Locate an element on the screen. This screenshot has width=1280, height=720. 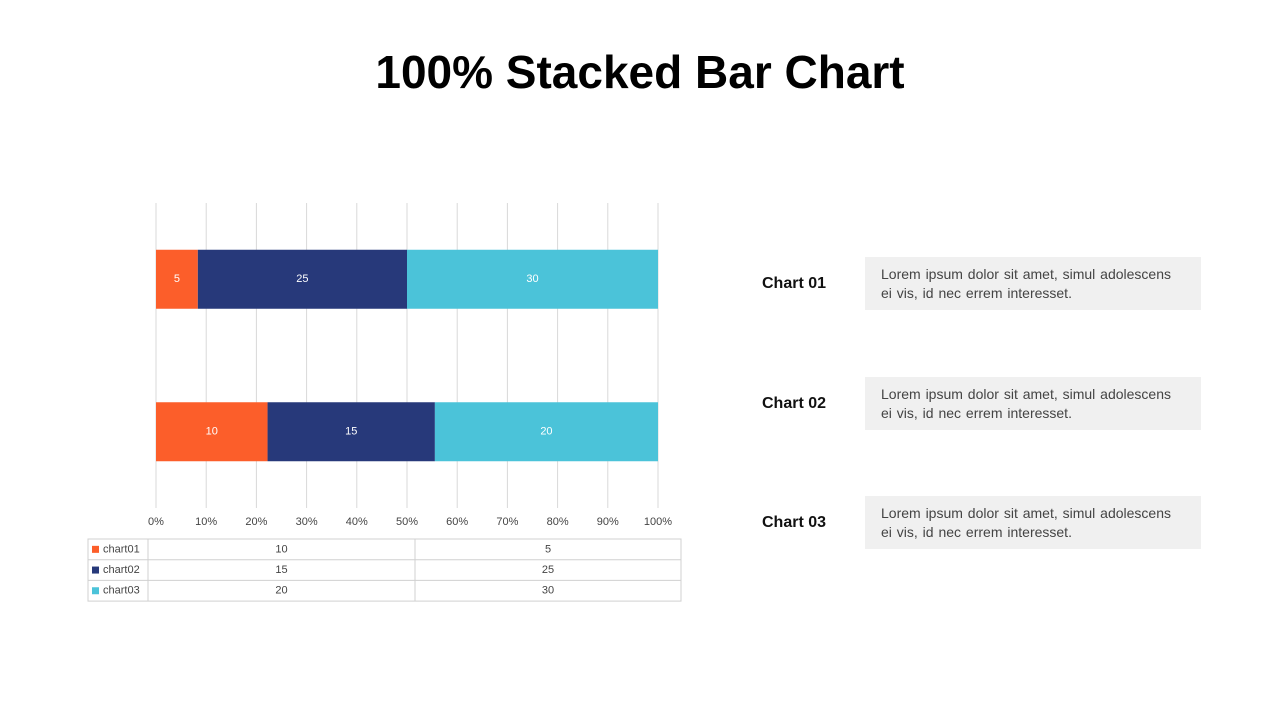
x-tick-label: 40% is located at coordinates (357, 522).